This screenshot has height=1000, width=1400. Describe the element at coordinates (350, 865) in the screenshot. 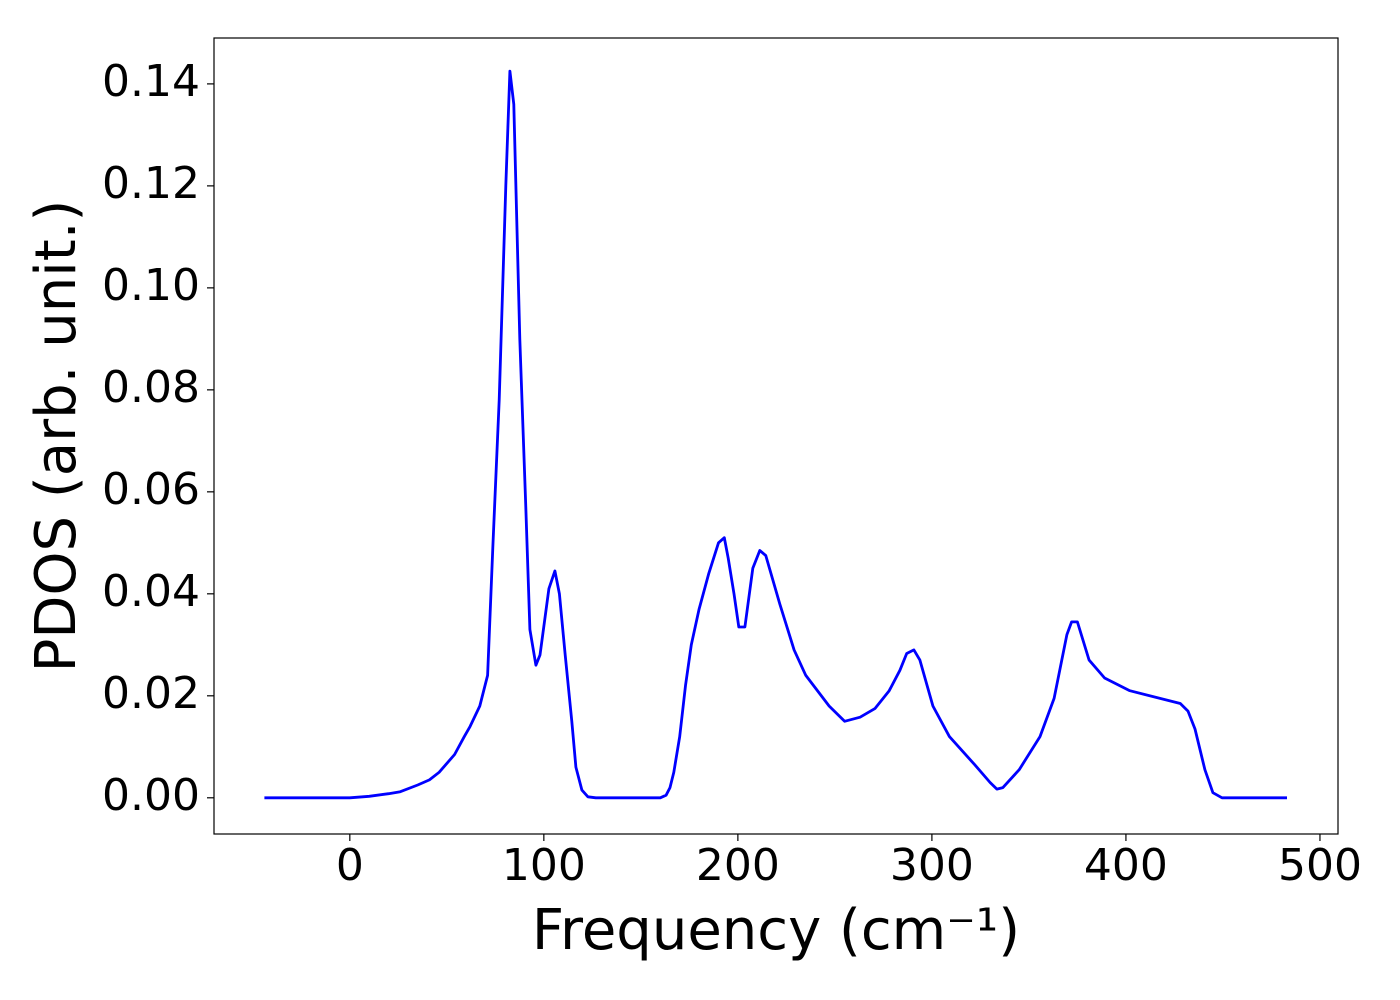

I see `x-tick-label: 0` at that location.